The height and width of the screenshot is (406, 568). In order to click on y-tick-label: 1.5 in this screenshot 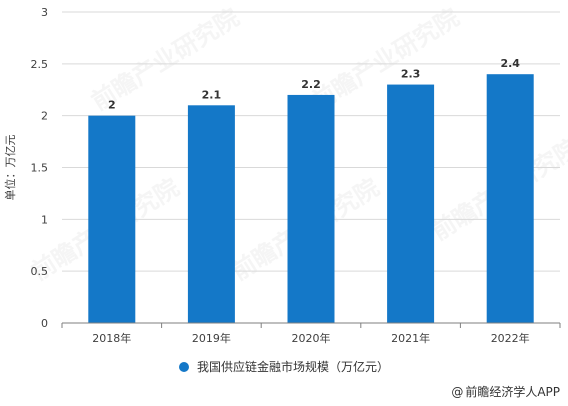, I will do `click(40, 168)`.